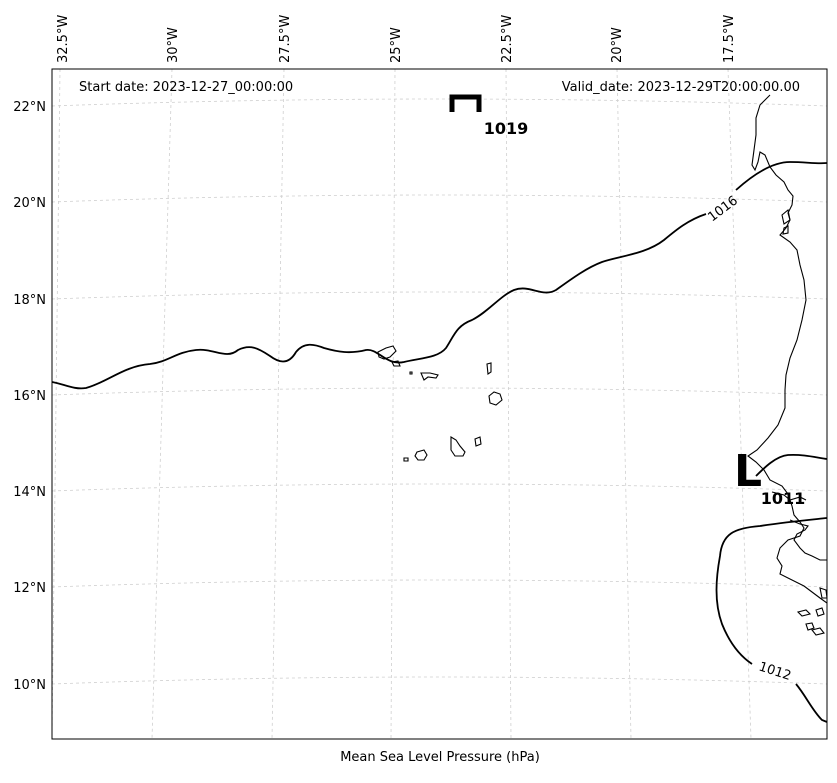 Image resolution: width=837 pixels, height=783 pixels. I want to click on banc-arguin-islets, so click(786, 221).